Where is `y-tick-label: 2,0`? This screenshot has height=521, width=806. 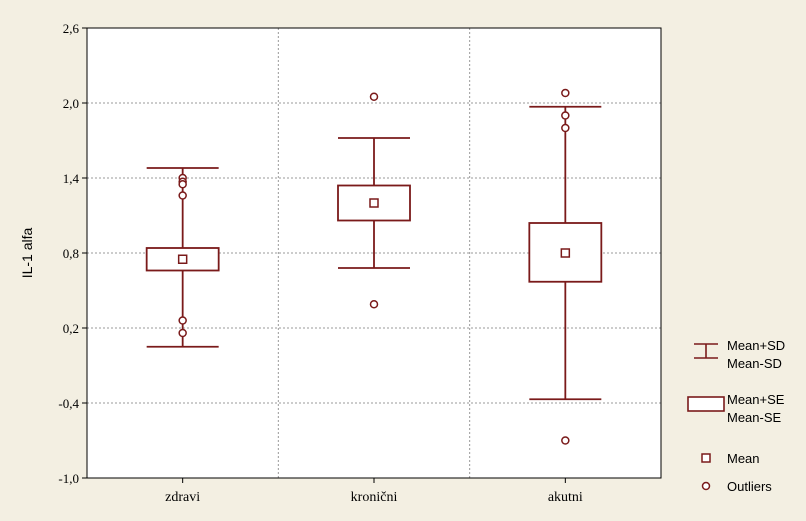
y-tick-label: 2,0 is located at coordinates (71, 103).